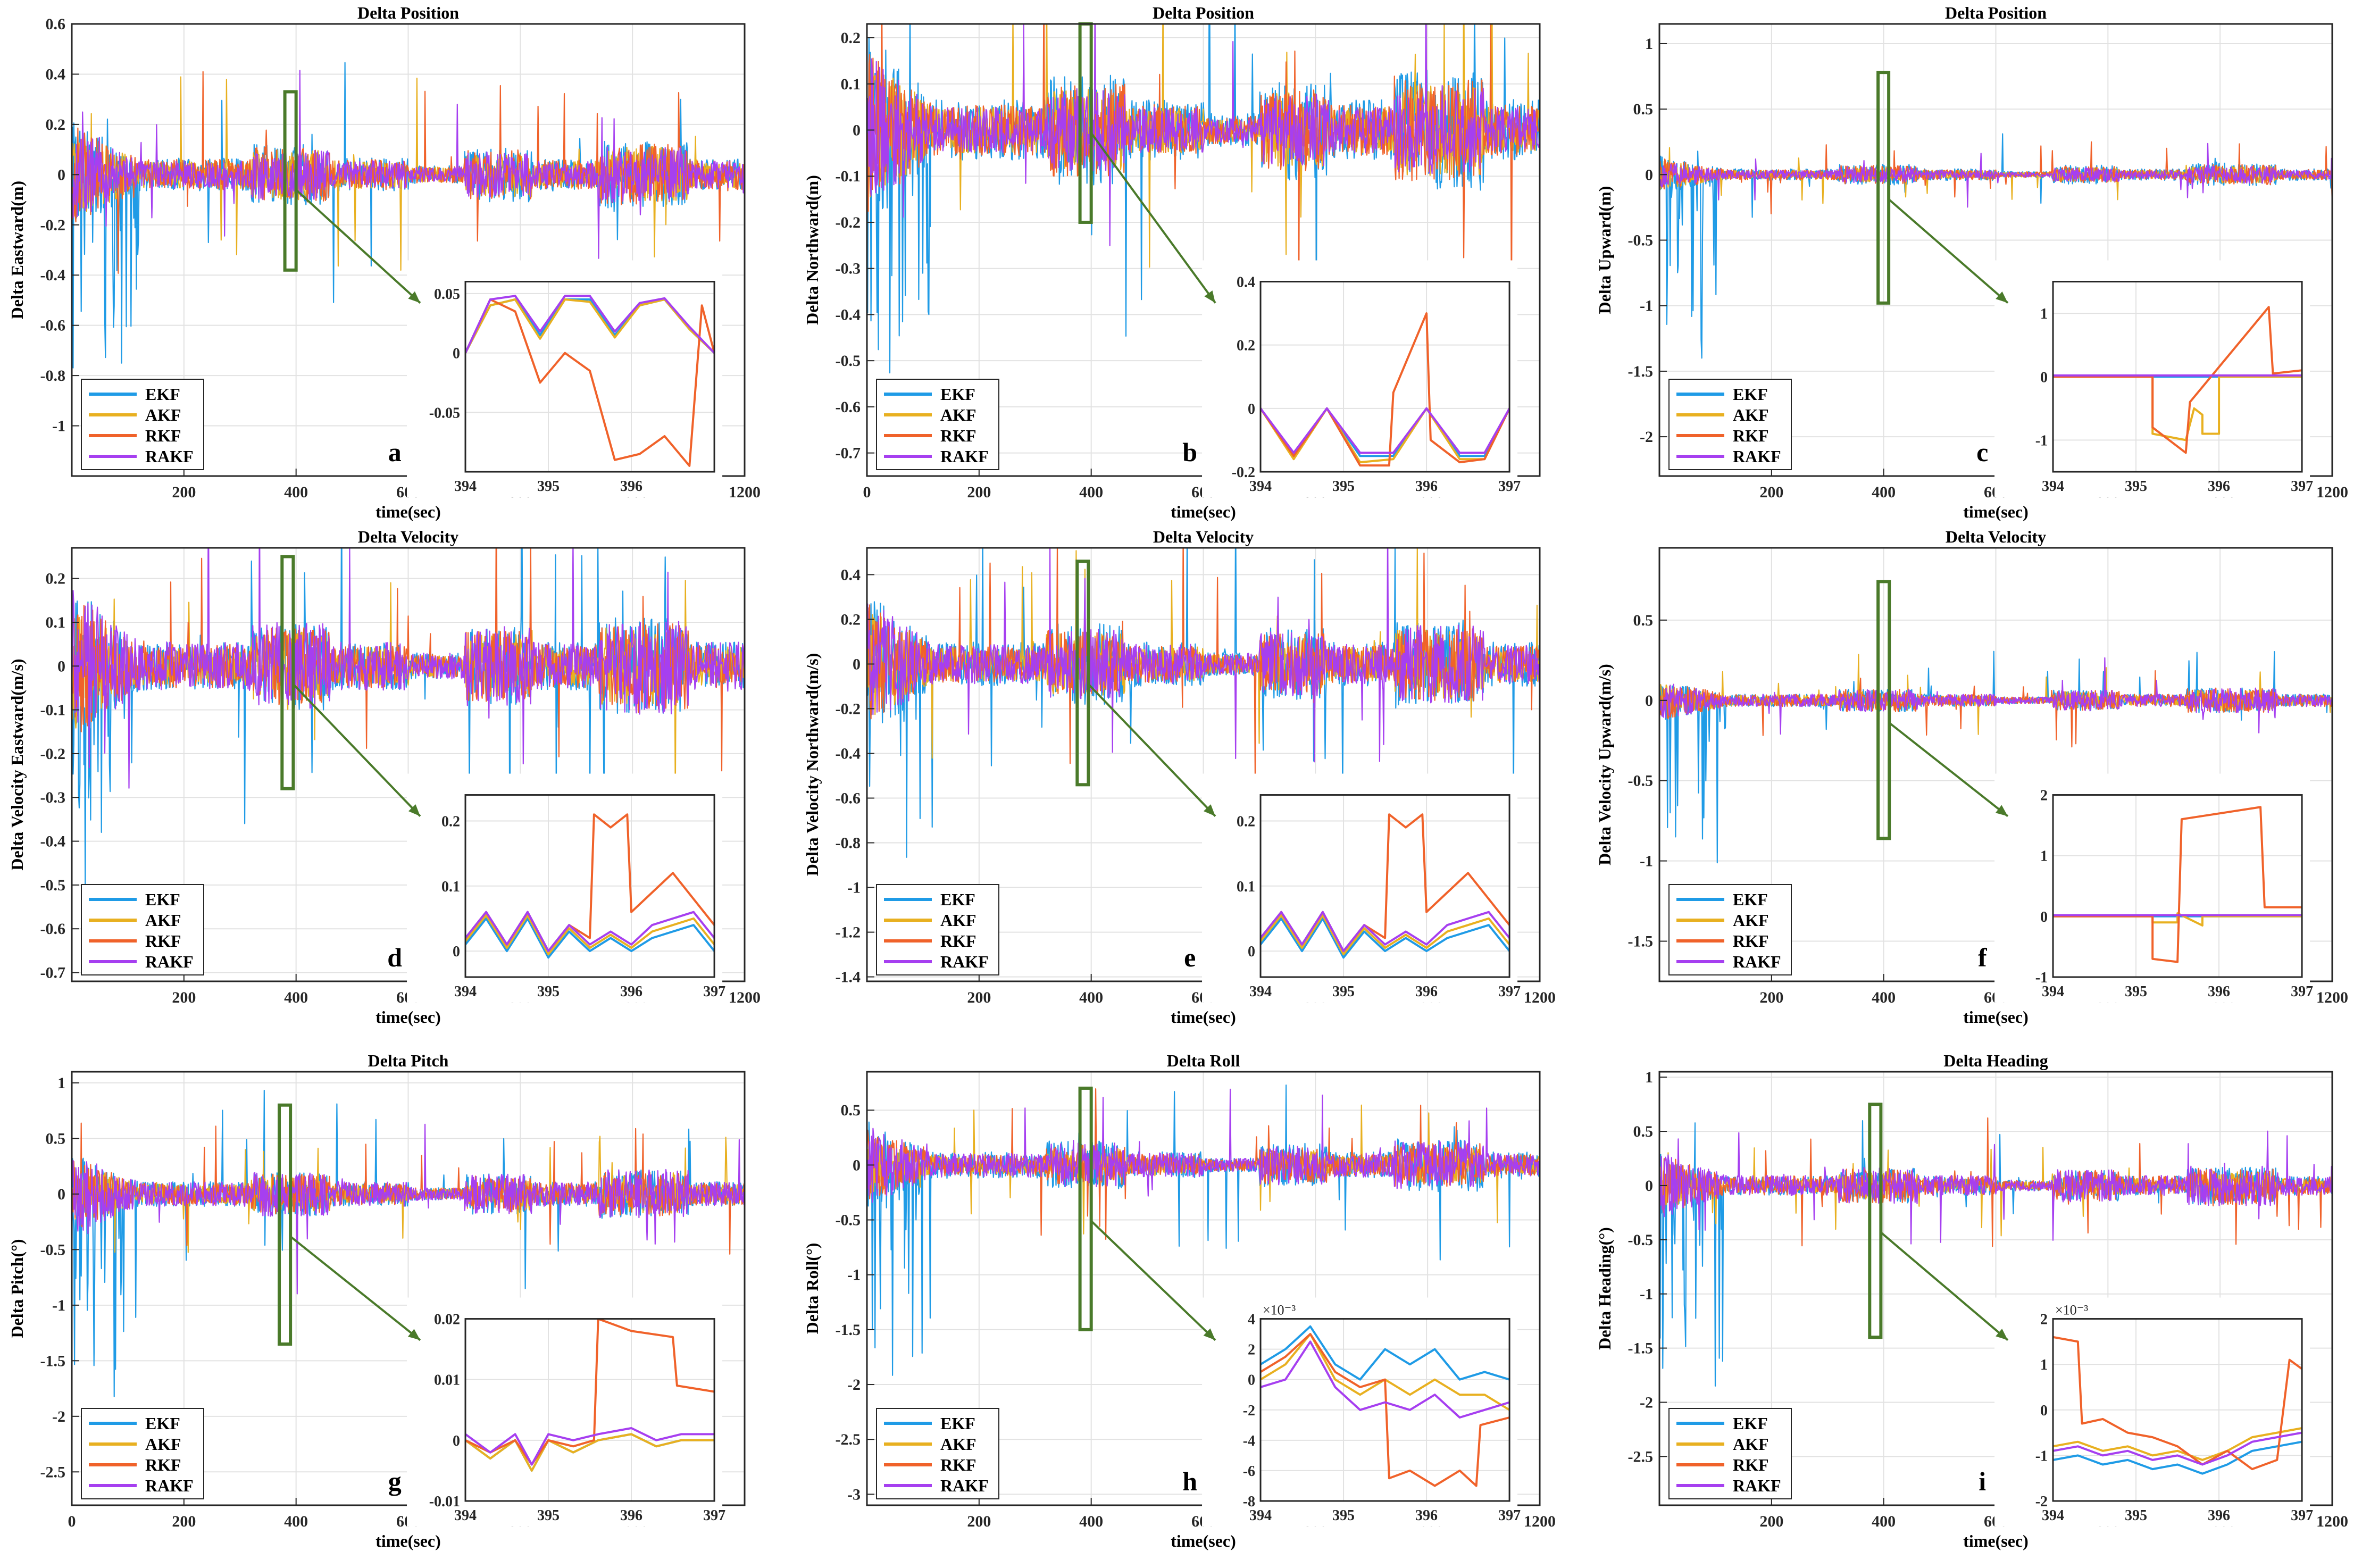 Image resolution: width=2362 pixels, height=1568 pixels. What do you see at coordinates (1649, 1186) in the screenshot?
I see `y-tick-label: 0` at bounding box center [1649, 1186].